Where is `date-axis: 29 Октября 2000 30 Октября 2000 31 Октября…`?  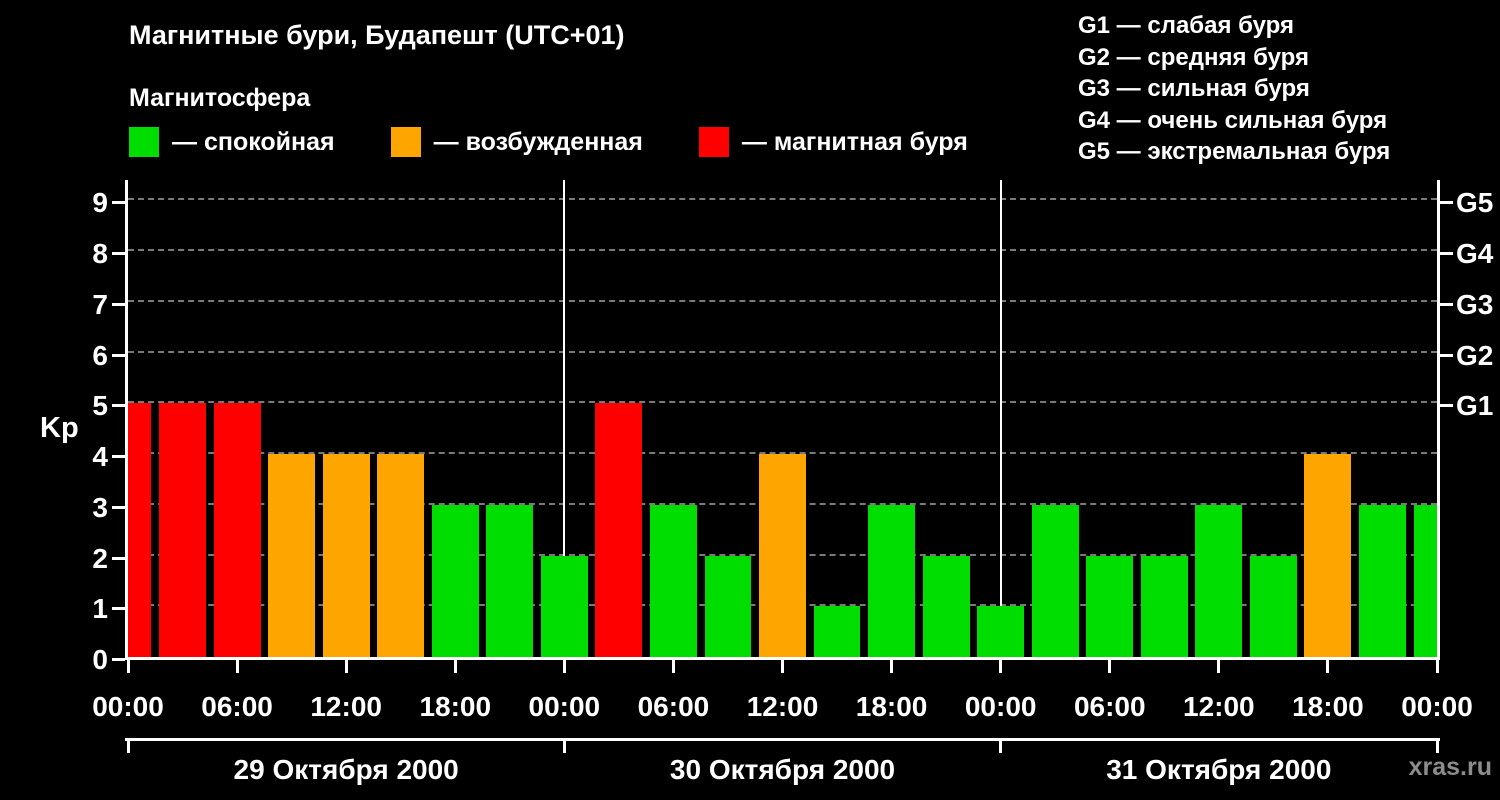
date-axis: 29 Октября 2000 30 Октября 2000 31 Октября… is located at coordinates (782, 767).